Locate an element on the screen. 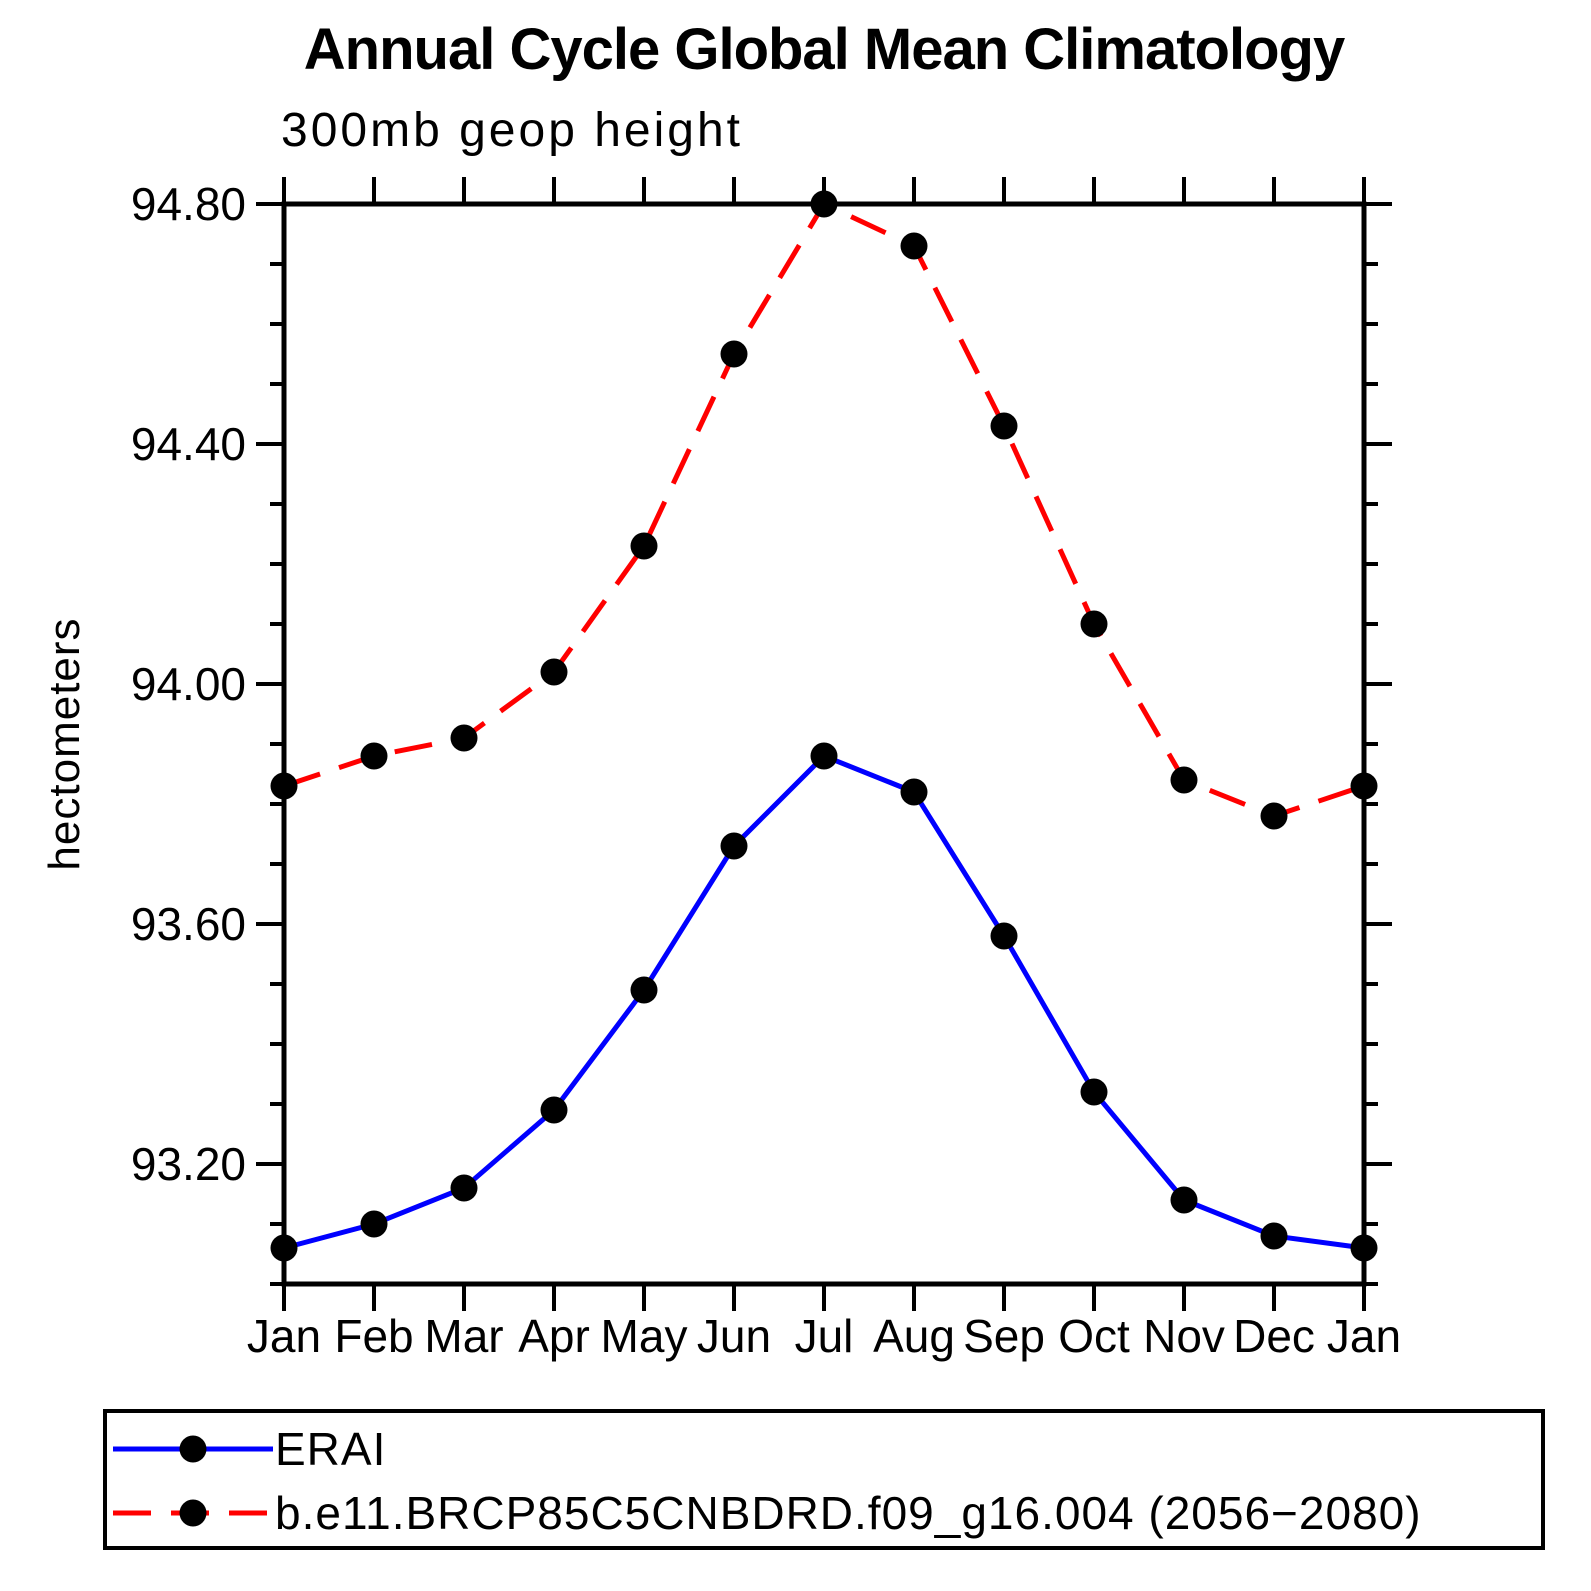  svg-text: 93.60 is located at coordinates (188, 924).